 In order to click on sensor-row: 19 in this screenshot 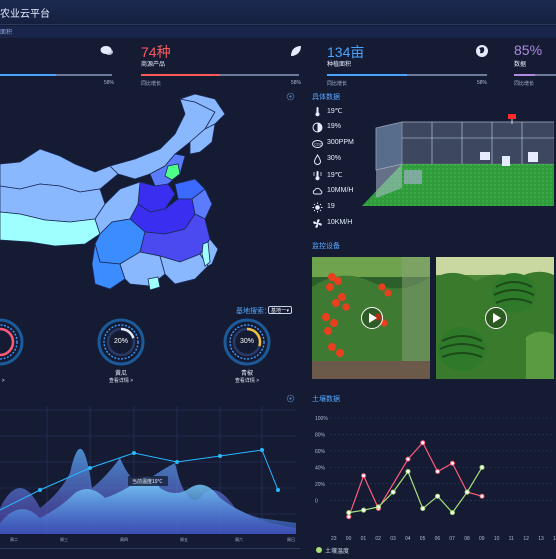, I will do `click(342, 208)`.